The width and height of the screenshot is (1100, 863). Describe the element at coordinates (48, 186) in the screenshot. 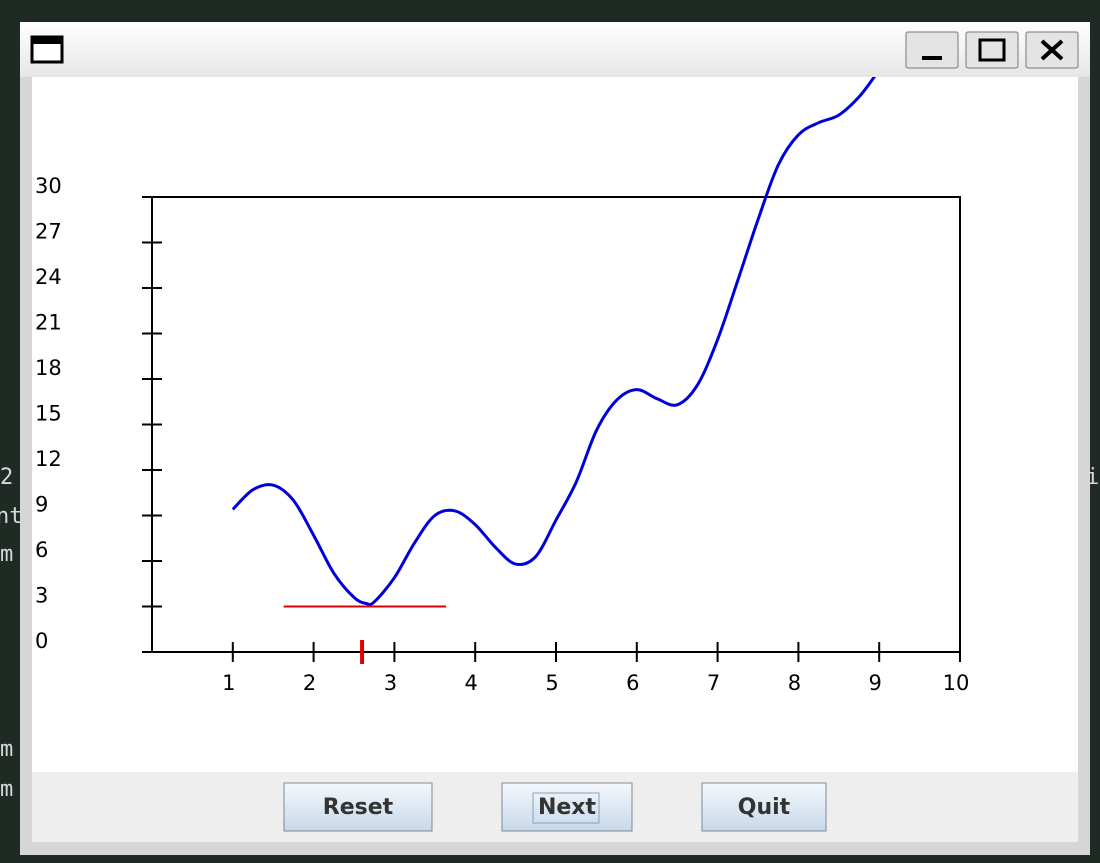

I see `y-tick-label: 30` at that location.